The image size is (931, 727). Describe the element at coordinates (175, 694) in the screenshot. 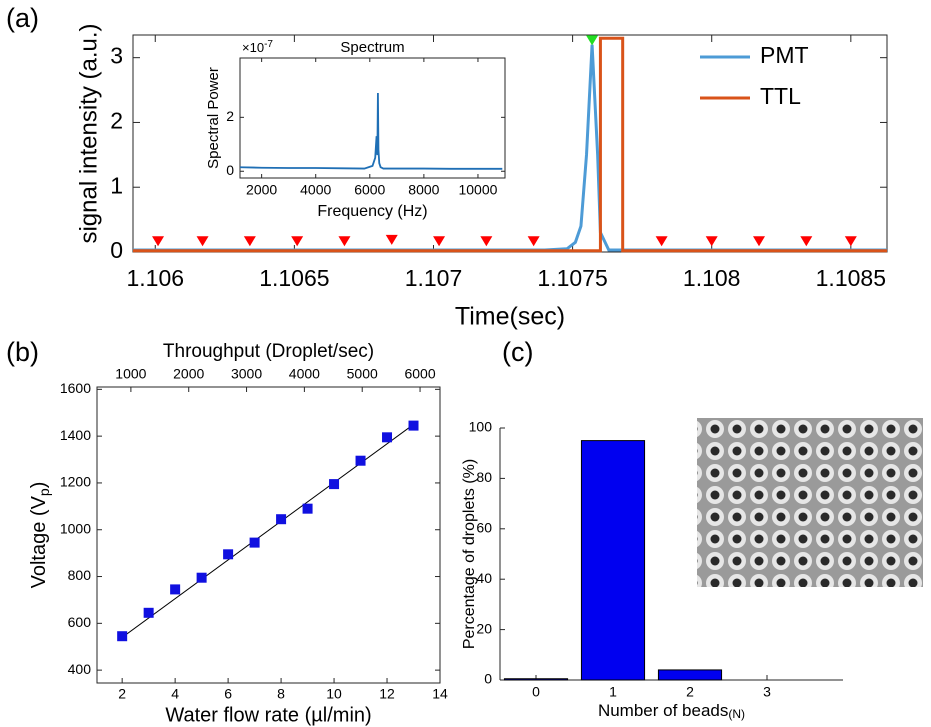

I see `x-tick-label: 4` at that location.